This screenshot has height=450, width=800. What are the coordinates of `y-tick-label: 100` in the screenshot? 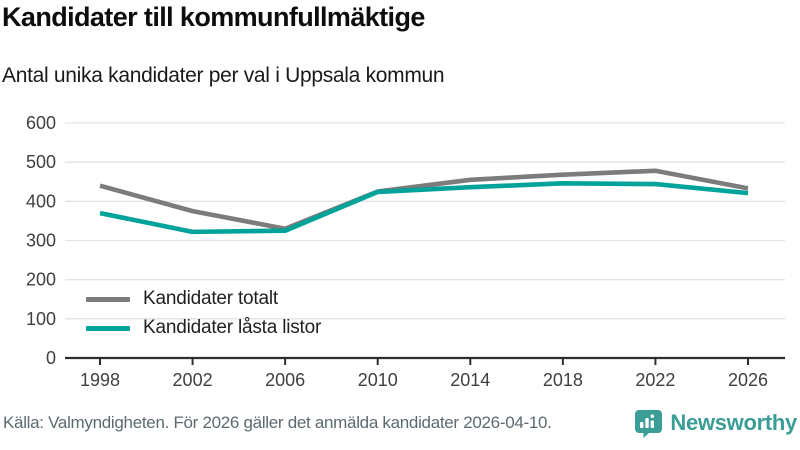 It's located at (41, 319).